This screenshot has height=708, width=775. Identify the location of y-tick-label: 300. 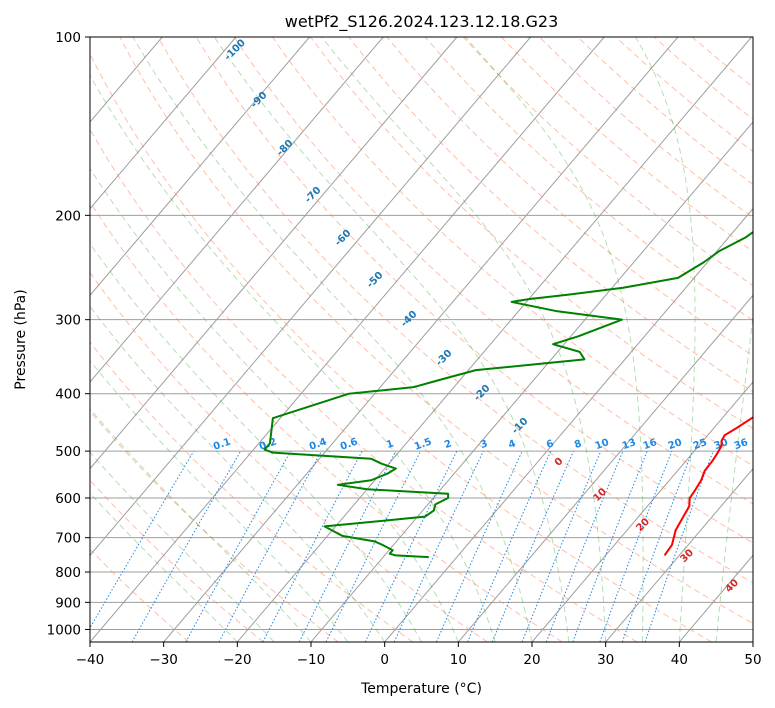
(68, 321).